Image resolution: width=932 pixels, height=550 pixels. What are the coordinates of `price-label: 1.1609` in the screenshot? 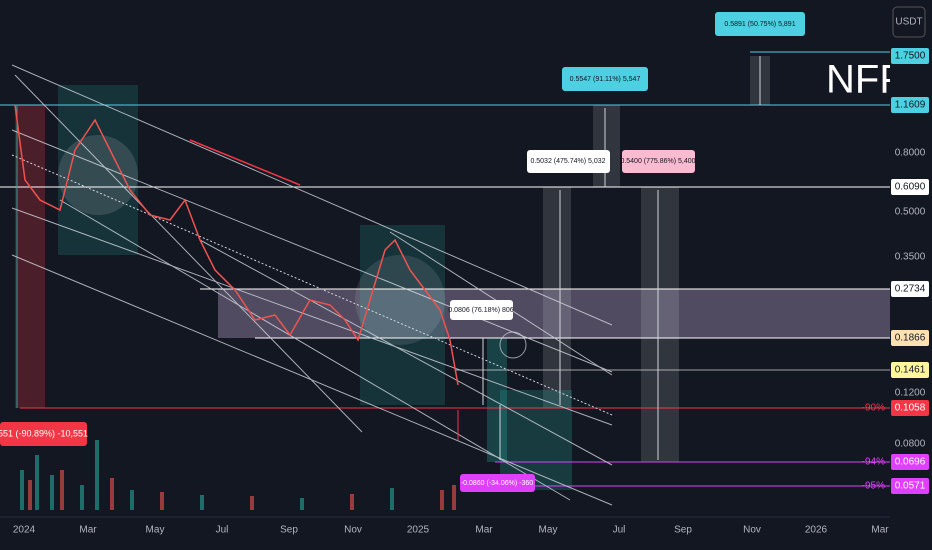 It's located at (910, 105).